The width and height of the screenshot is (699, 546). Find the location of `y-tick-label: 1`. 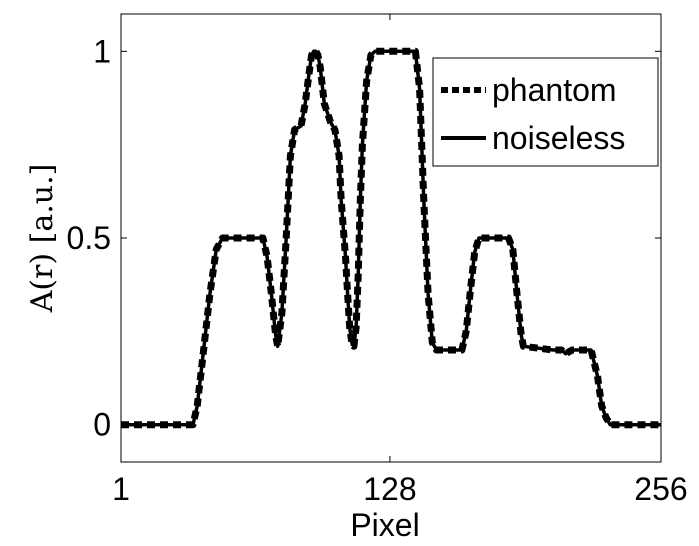

y-tick-label: 1 is located at coordinates (102, 51).